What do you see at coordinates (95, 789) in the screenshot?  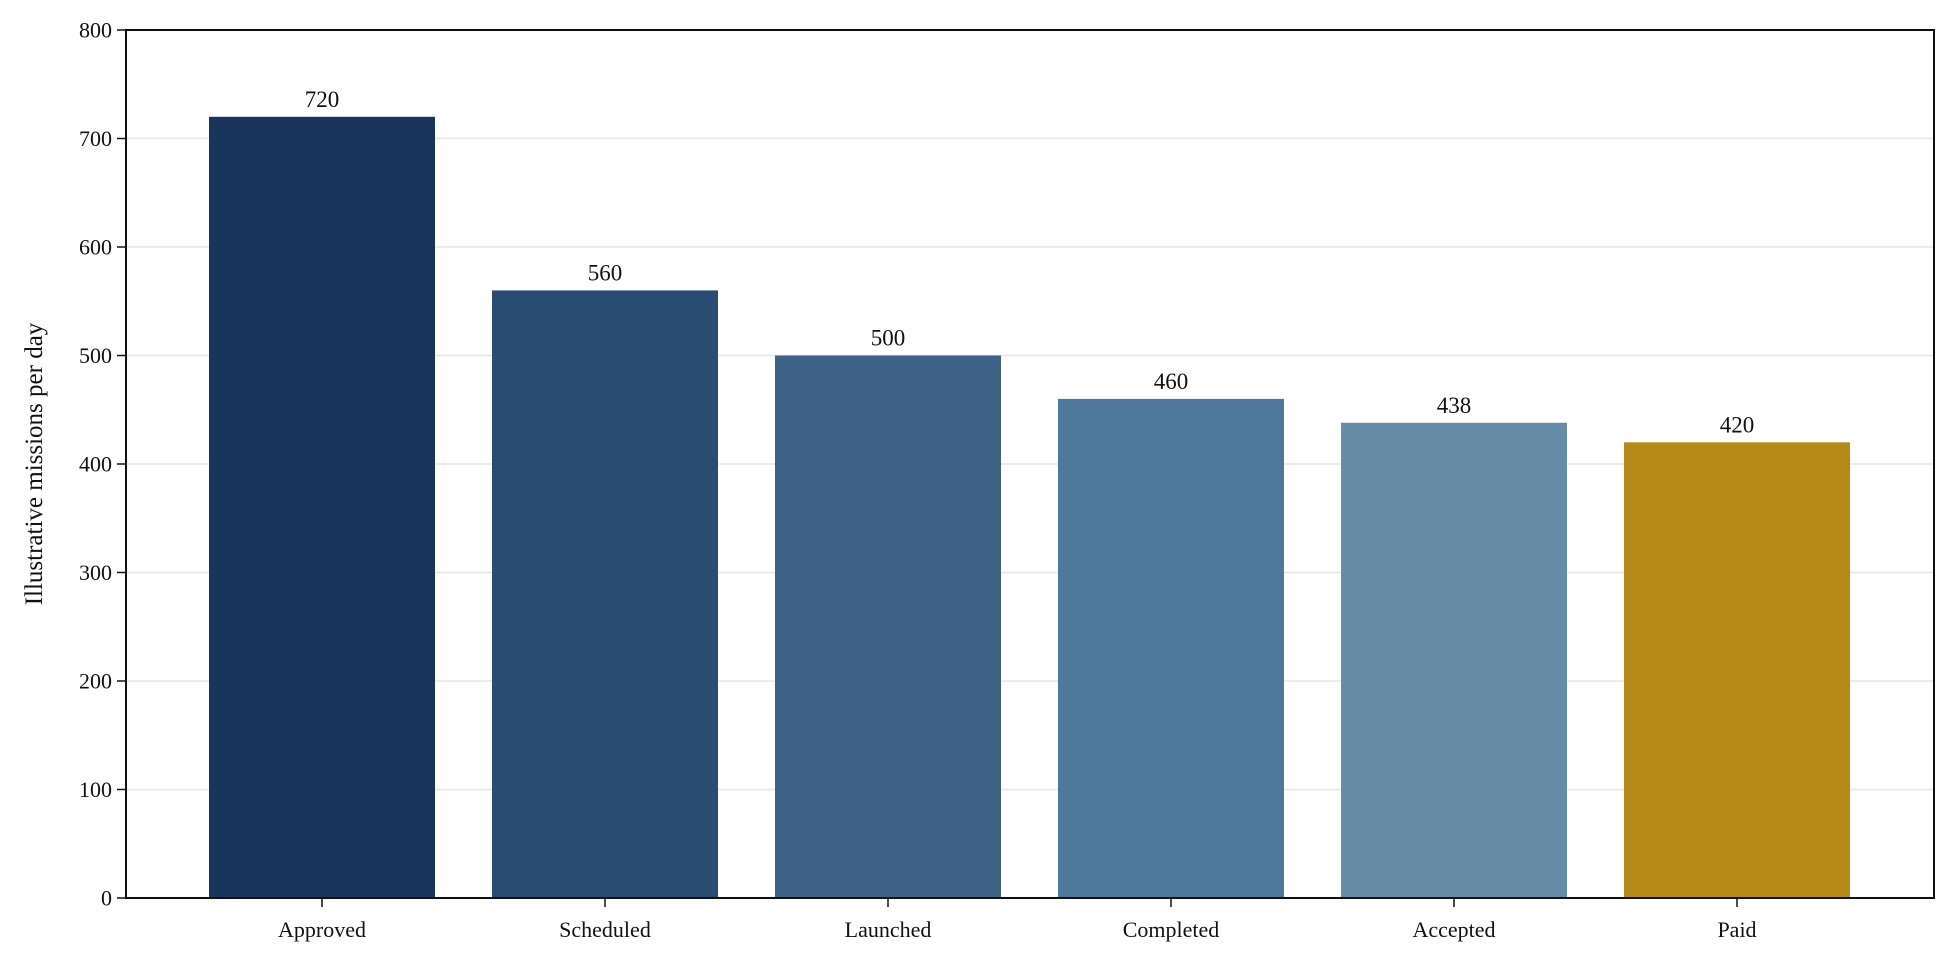 I see `y-tick-label: 100` at bounding box center [95, 789].